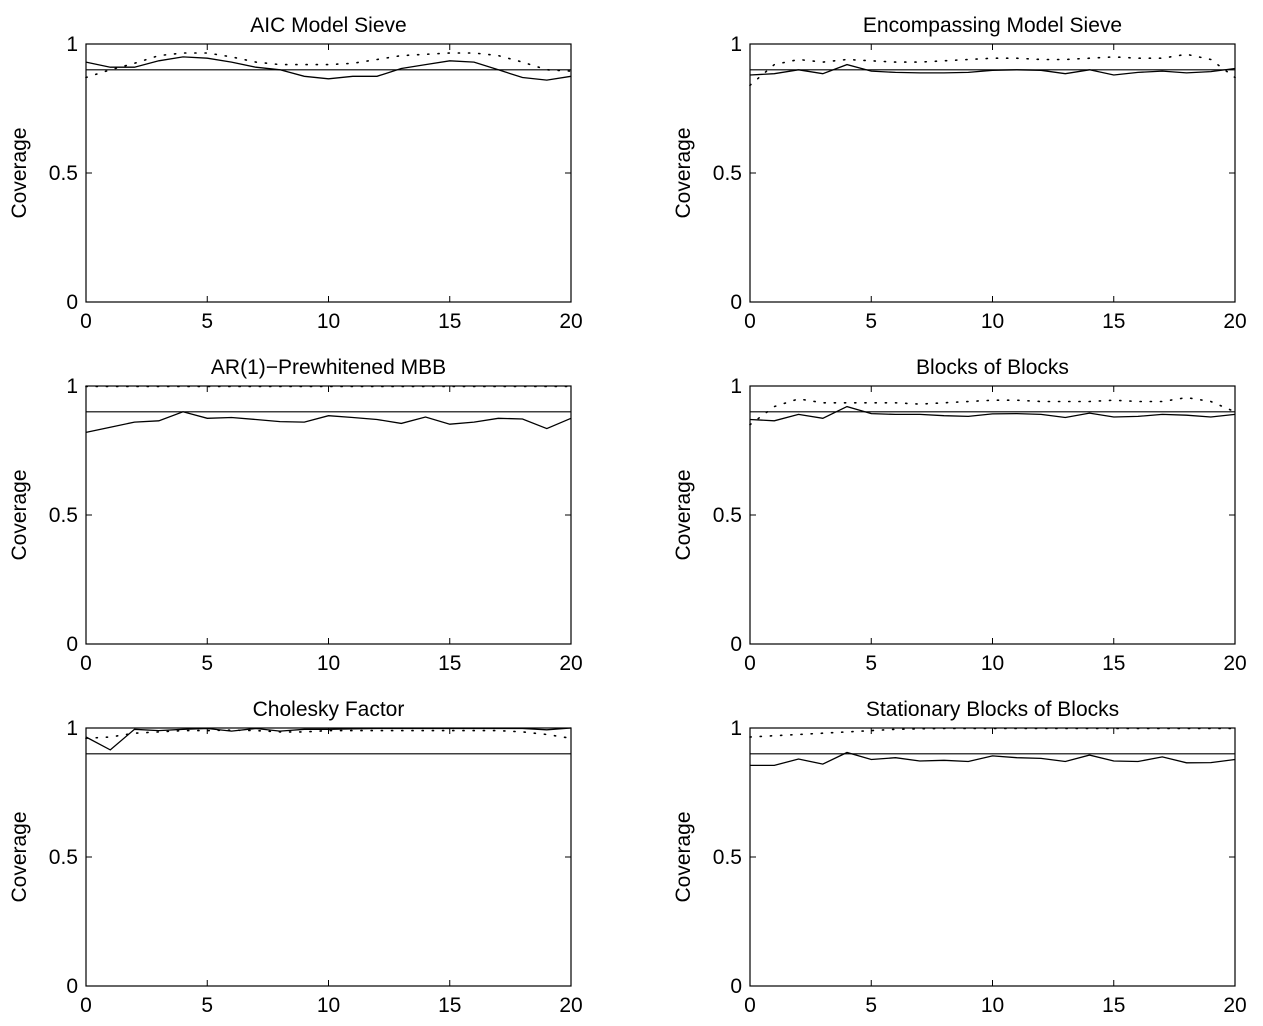 This screenshot has width=1263, height=1026. I want to click on chart-panel: Blocks of Blocks Coverage 0 5 10 15 20 0 0.5 1, so click(959, 515).